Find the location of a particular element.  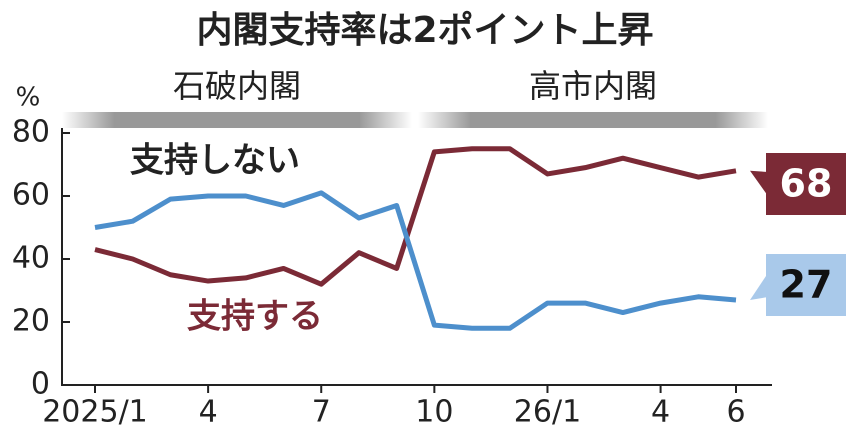

x-tick-label: 7 is located at coordinates (321, 412).